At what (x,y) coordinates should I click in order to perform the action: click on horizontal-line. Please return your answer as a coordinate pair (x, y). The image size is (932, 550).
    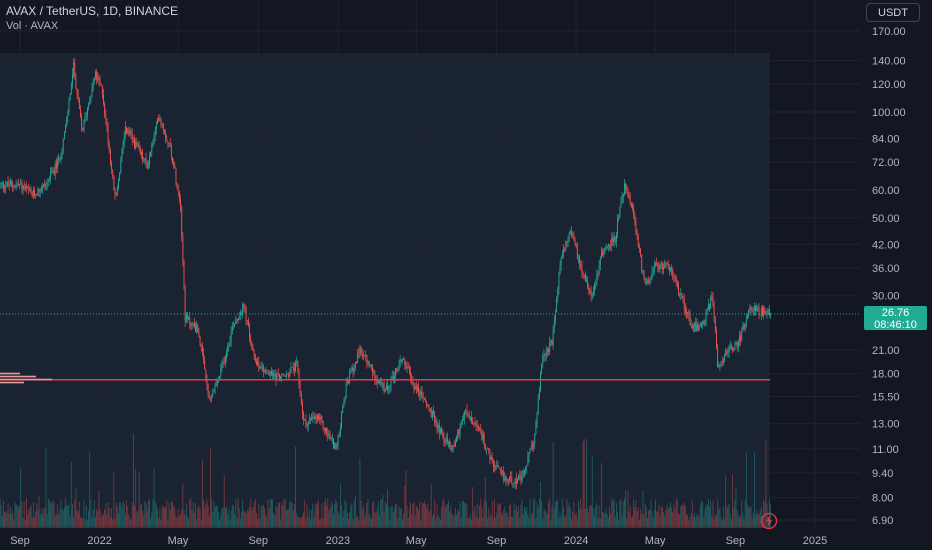
    Looking at the image, I should click on (385, 378).